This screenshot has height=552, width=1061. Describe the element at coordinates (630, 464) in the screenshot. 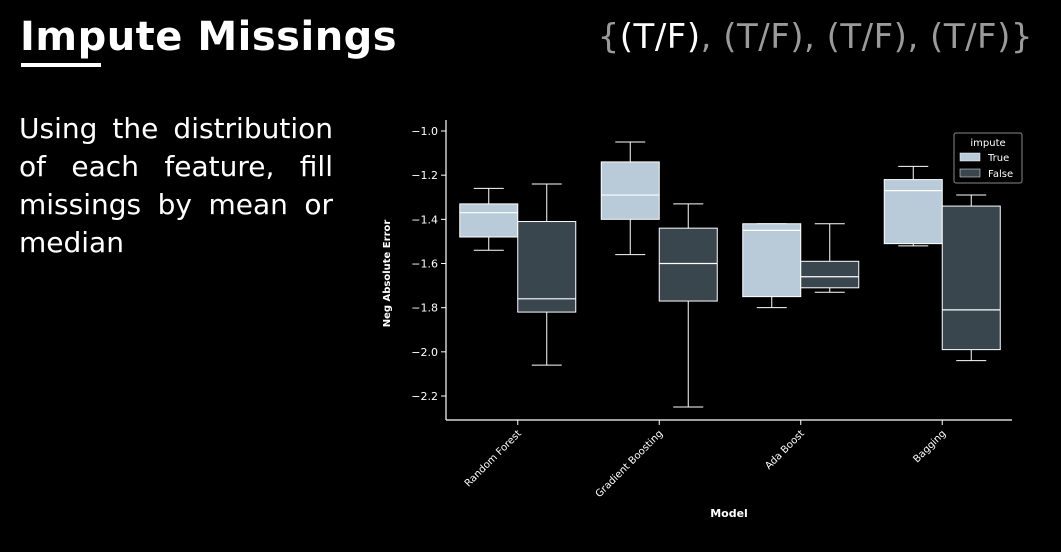

I see `x-tick-label: Gradient Boosting` at that location.